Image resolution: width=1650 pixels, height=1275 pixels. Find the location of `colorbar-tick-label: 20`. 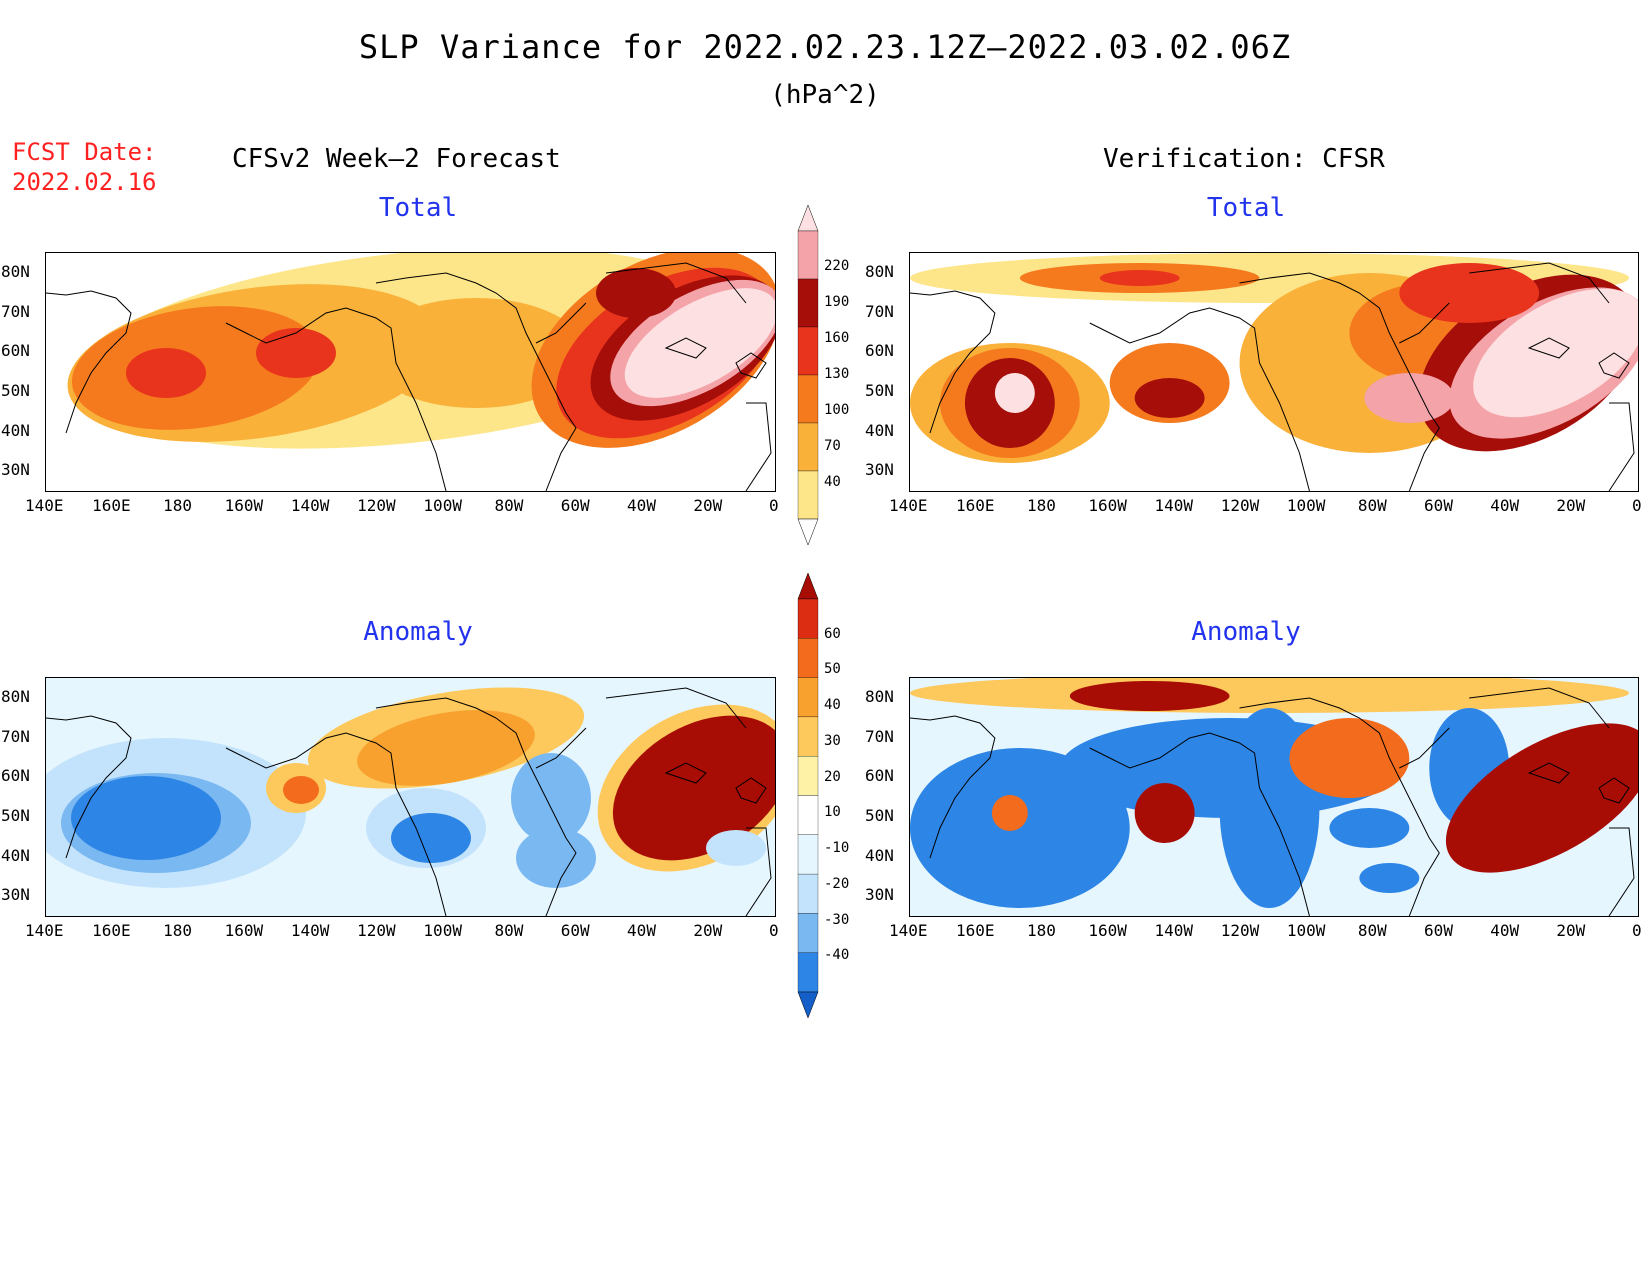

colorbar-tick-label: 20 is located at coordinates (832, 776).